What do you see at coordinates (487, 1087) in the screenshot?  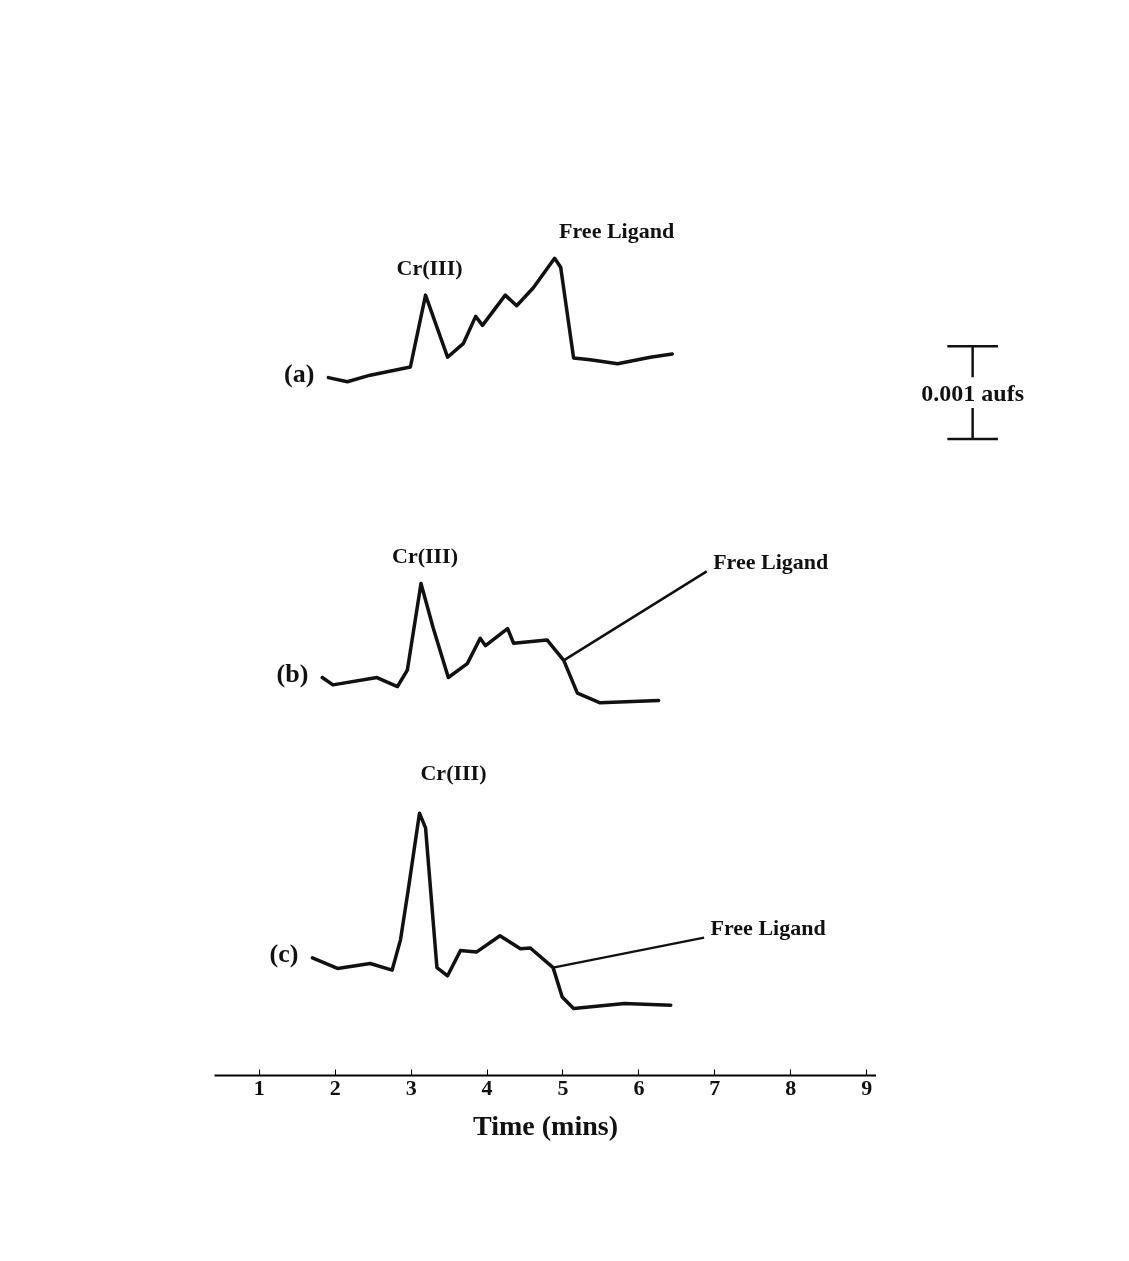 I see `x-tick-label: 4` at bounding box center [487, 1087].